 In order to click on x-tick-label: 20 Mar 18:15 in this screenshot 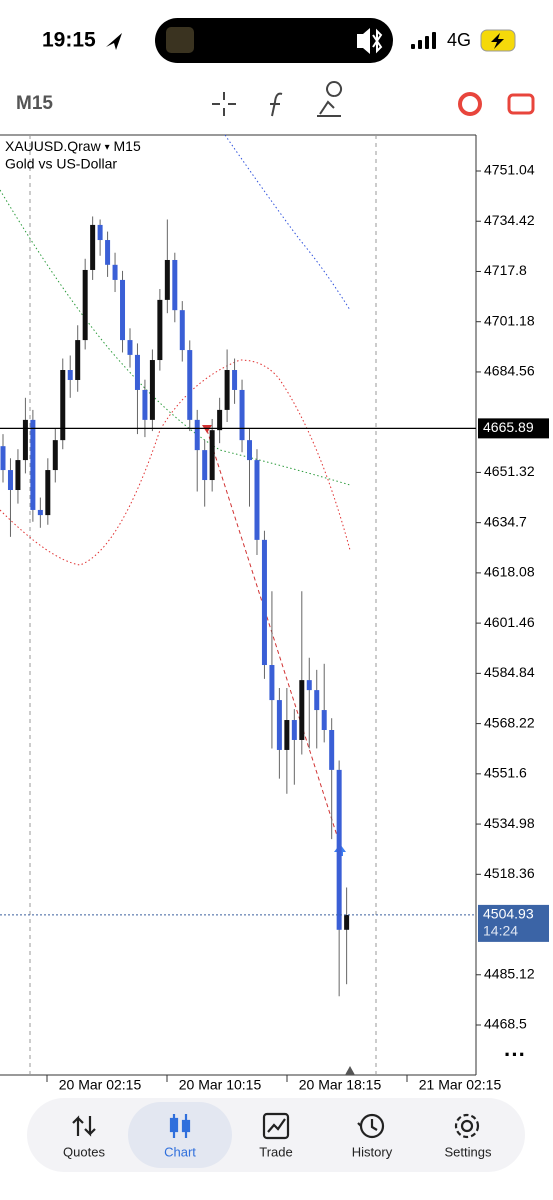, I will do `click(340, 1085)`.